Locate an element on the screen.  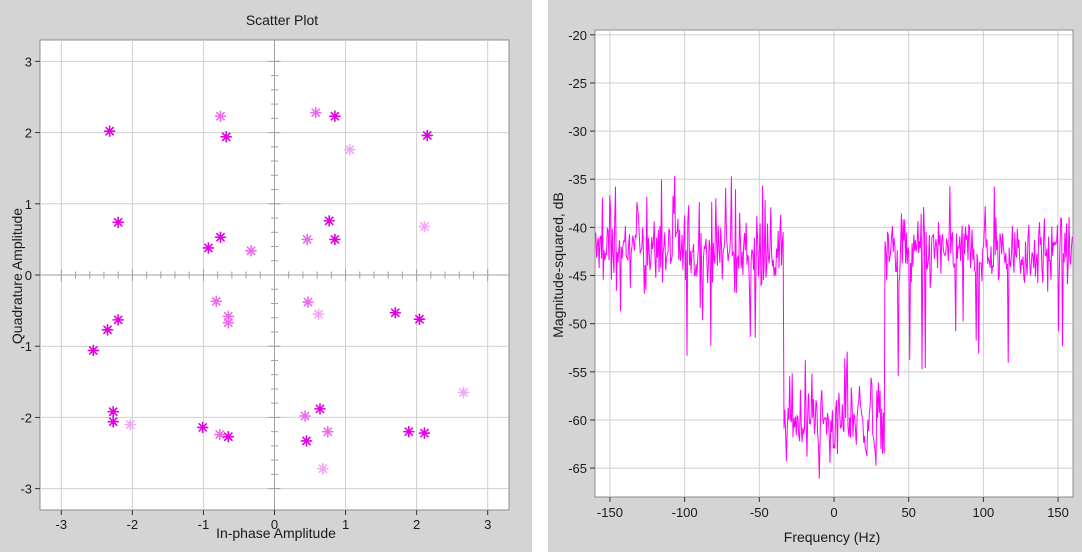
x-tick-label: -50 is located at coordinates (759, 512).